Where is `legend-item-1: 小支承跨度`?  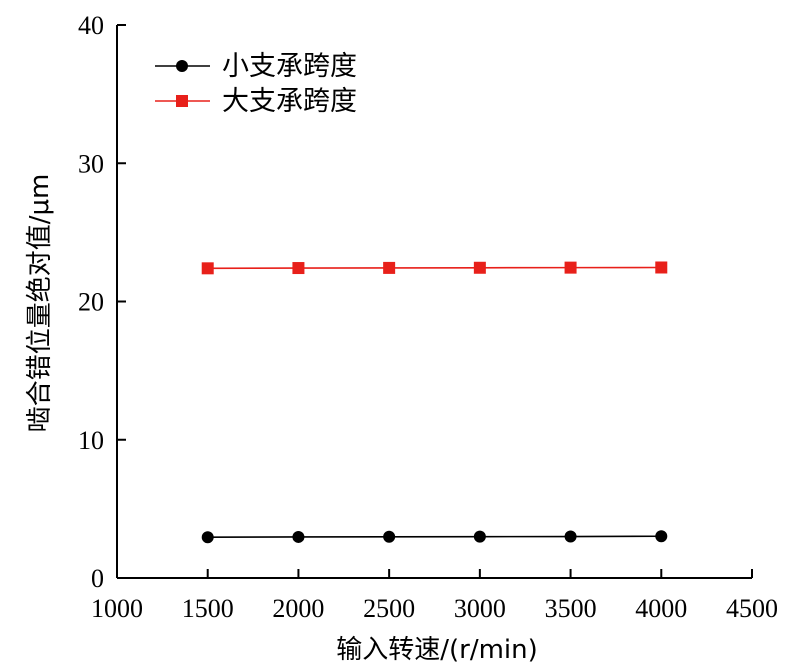
legend-item-1: 小支承跨度 is located at coordinates (256, 66).